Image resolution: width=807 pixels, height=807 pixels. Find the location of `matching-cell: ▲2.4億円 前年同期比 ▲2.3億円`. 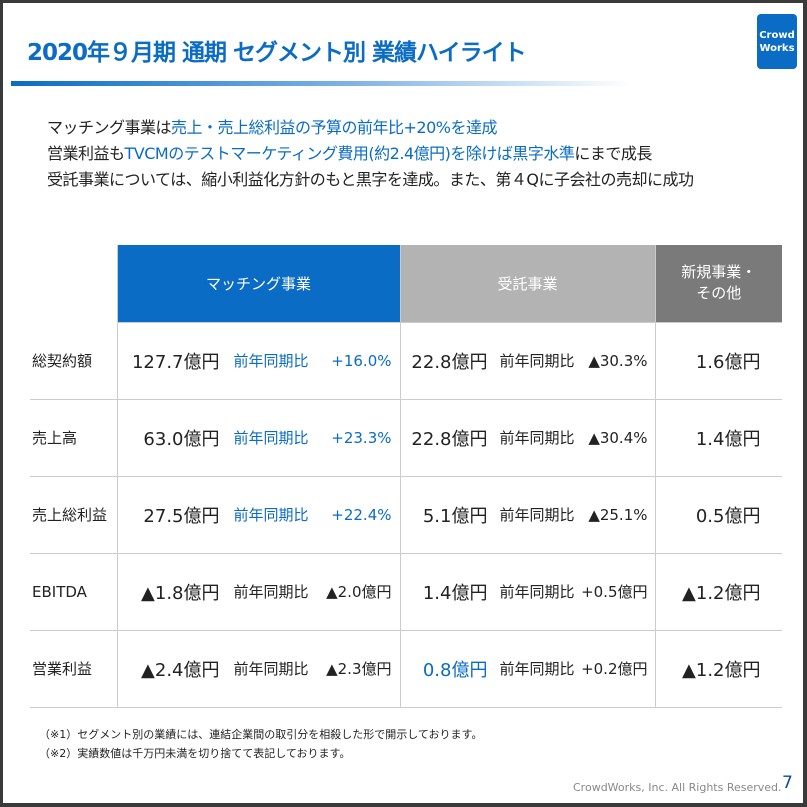

matching-cell: ▲2.4億円 前年同期比 ▲2.3億円 is located at coordinates (258, 669).